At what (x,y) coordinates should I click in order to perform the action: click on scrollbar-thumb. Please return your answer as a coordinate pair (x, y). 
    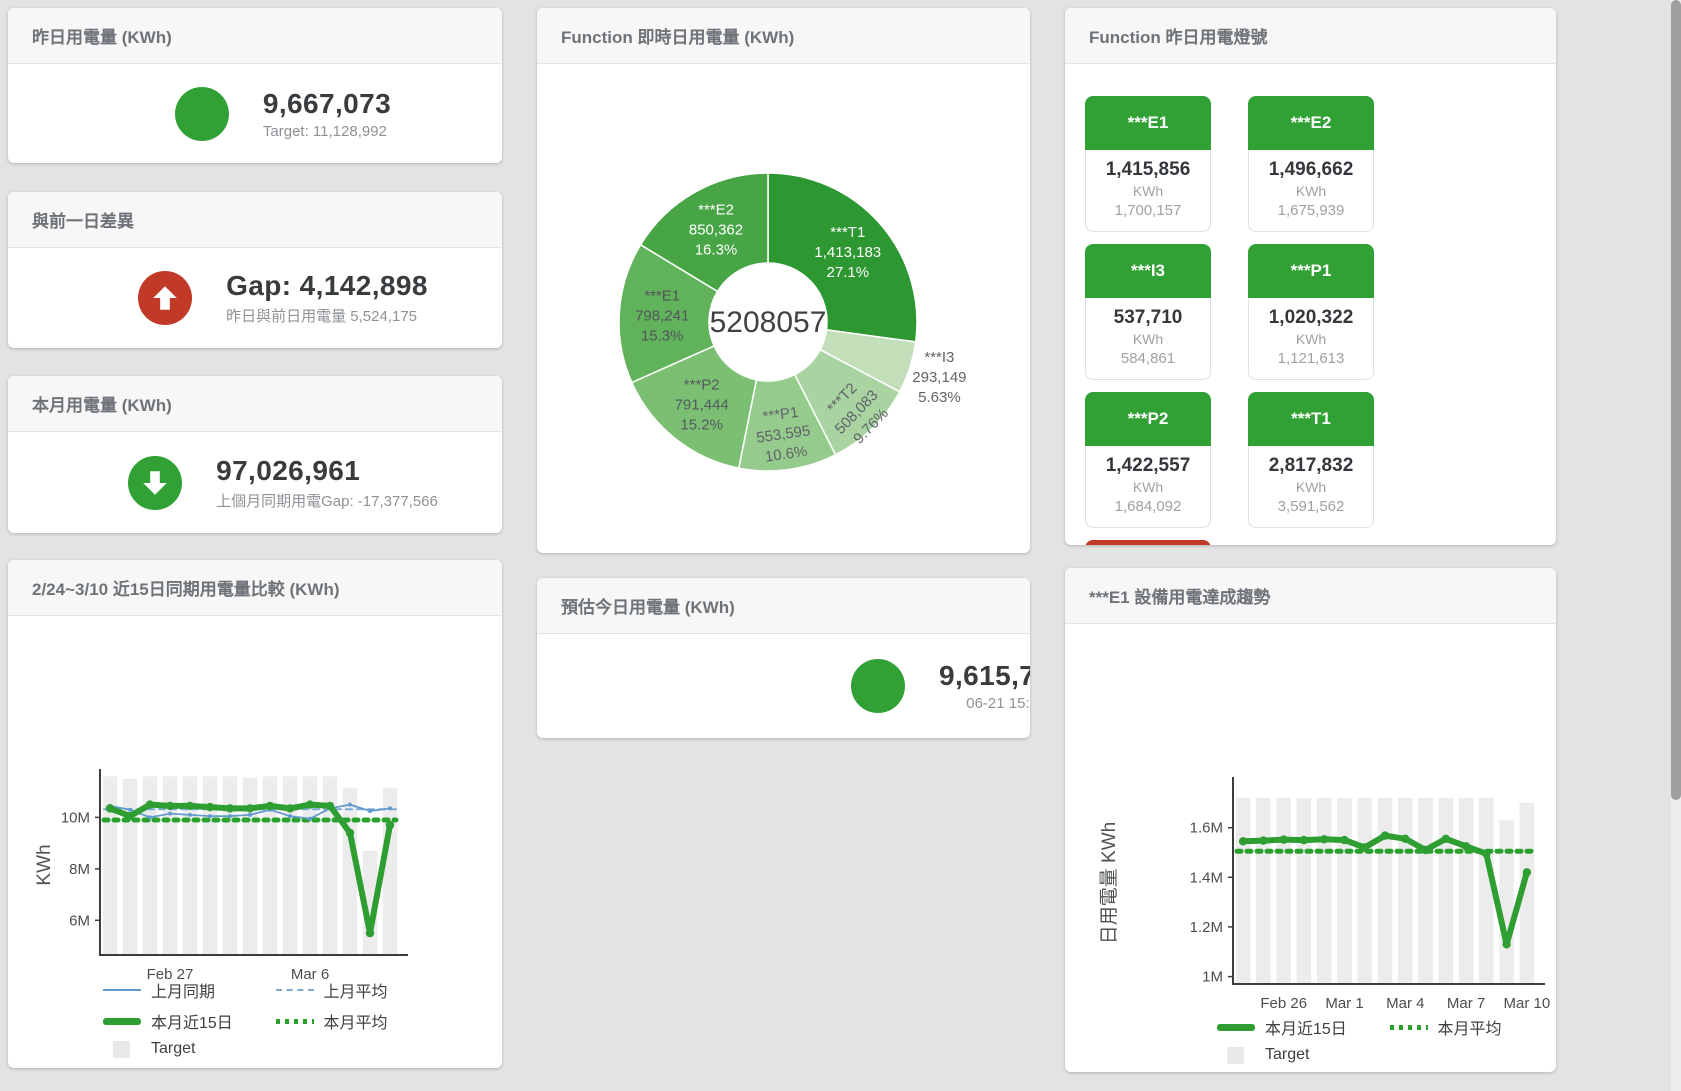
    Looking at the image, I should click on (1676, 400).